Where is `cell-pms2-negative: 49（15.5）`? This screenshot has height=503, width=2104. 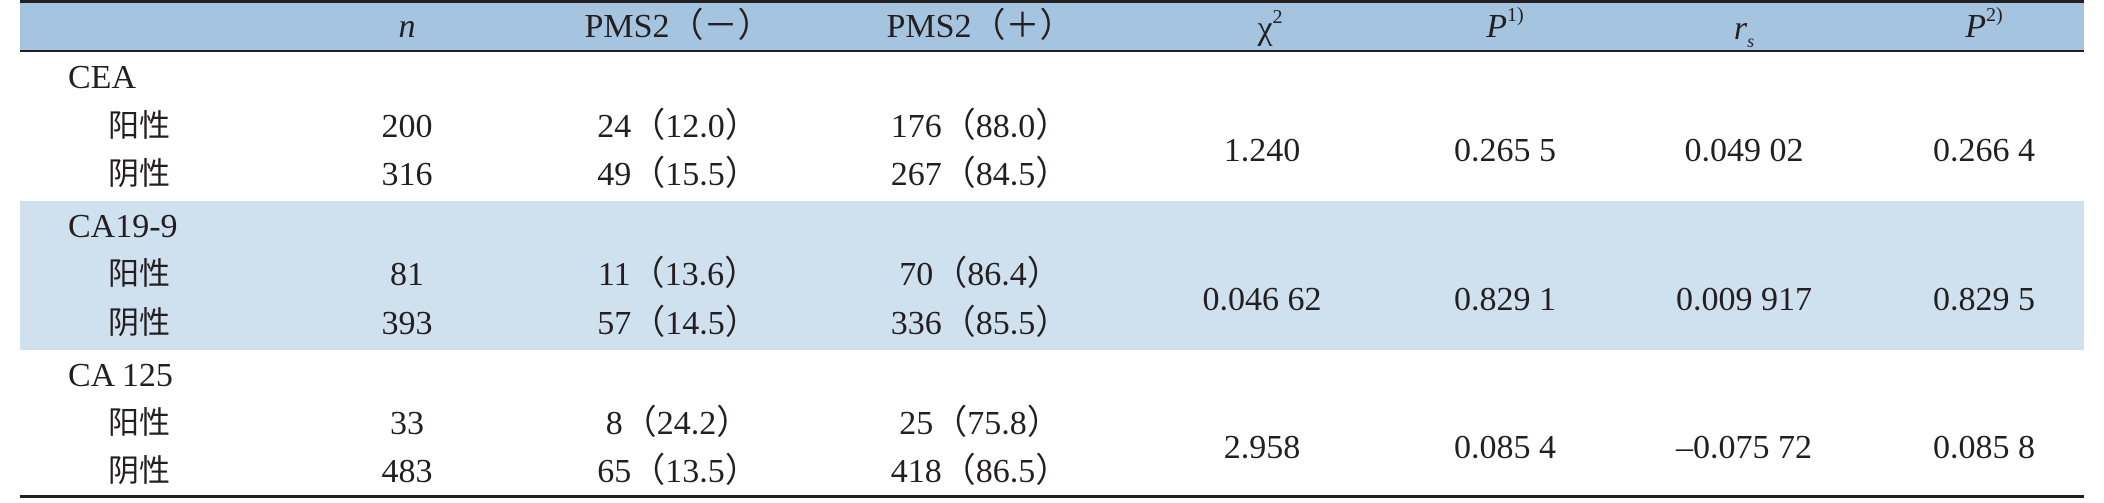 cell-pms2-negative: 49（15.5） is located at coordinates (678, 174).